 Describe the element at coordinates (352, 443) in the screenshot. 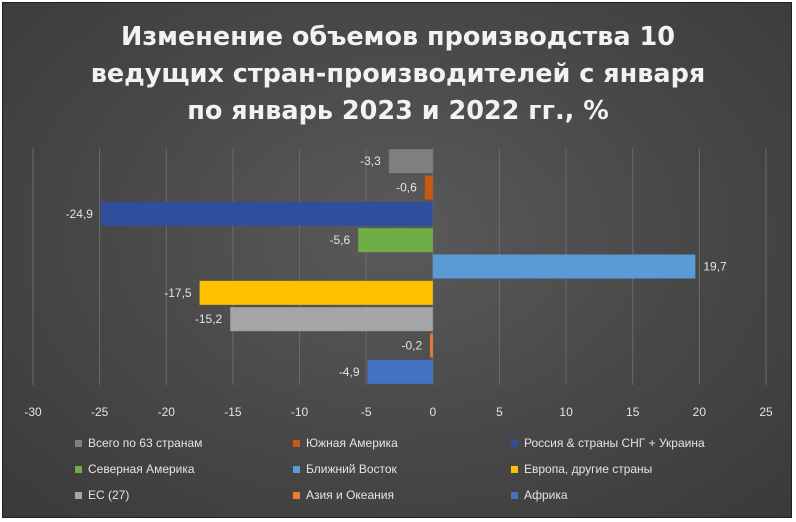

I see `legend-label: Южная Америка` at that location.